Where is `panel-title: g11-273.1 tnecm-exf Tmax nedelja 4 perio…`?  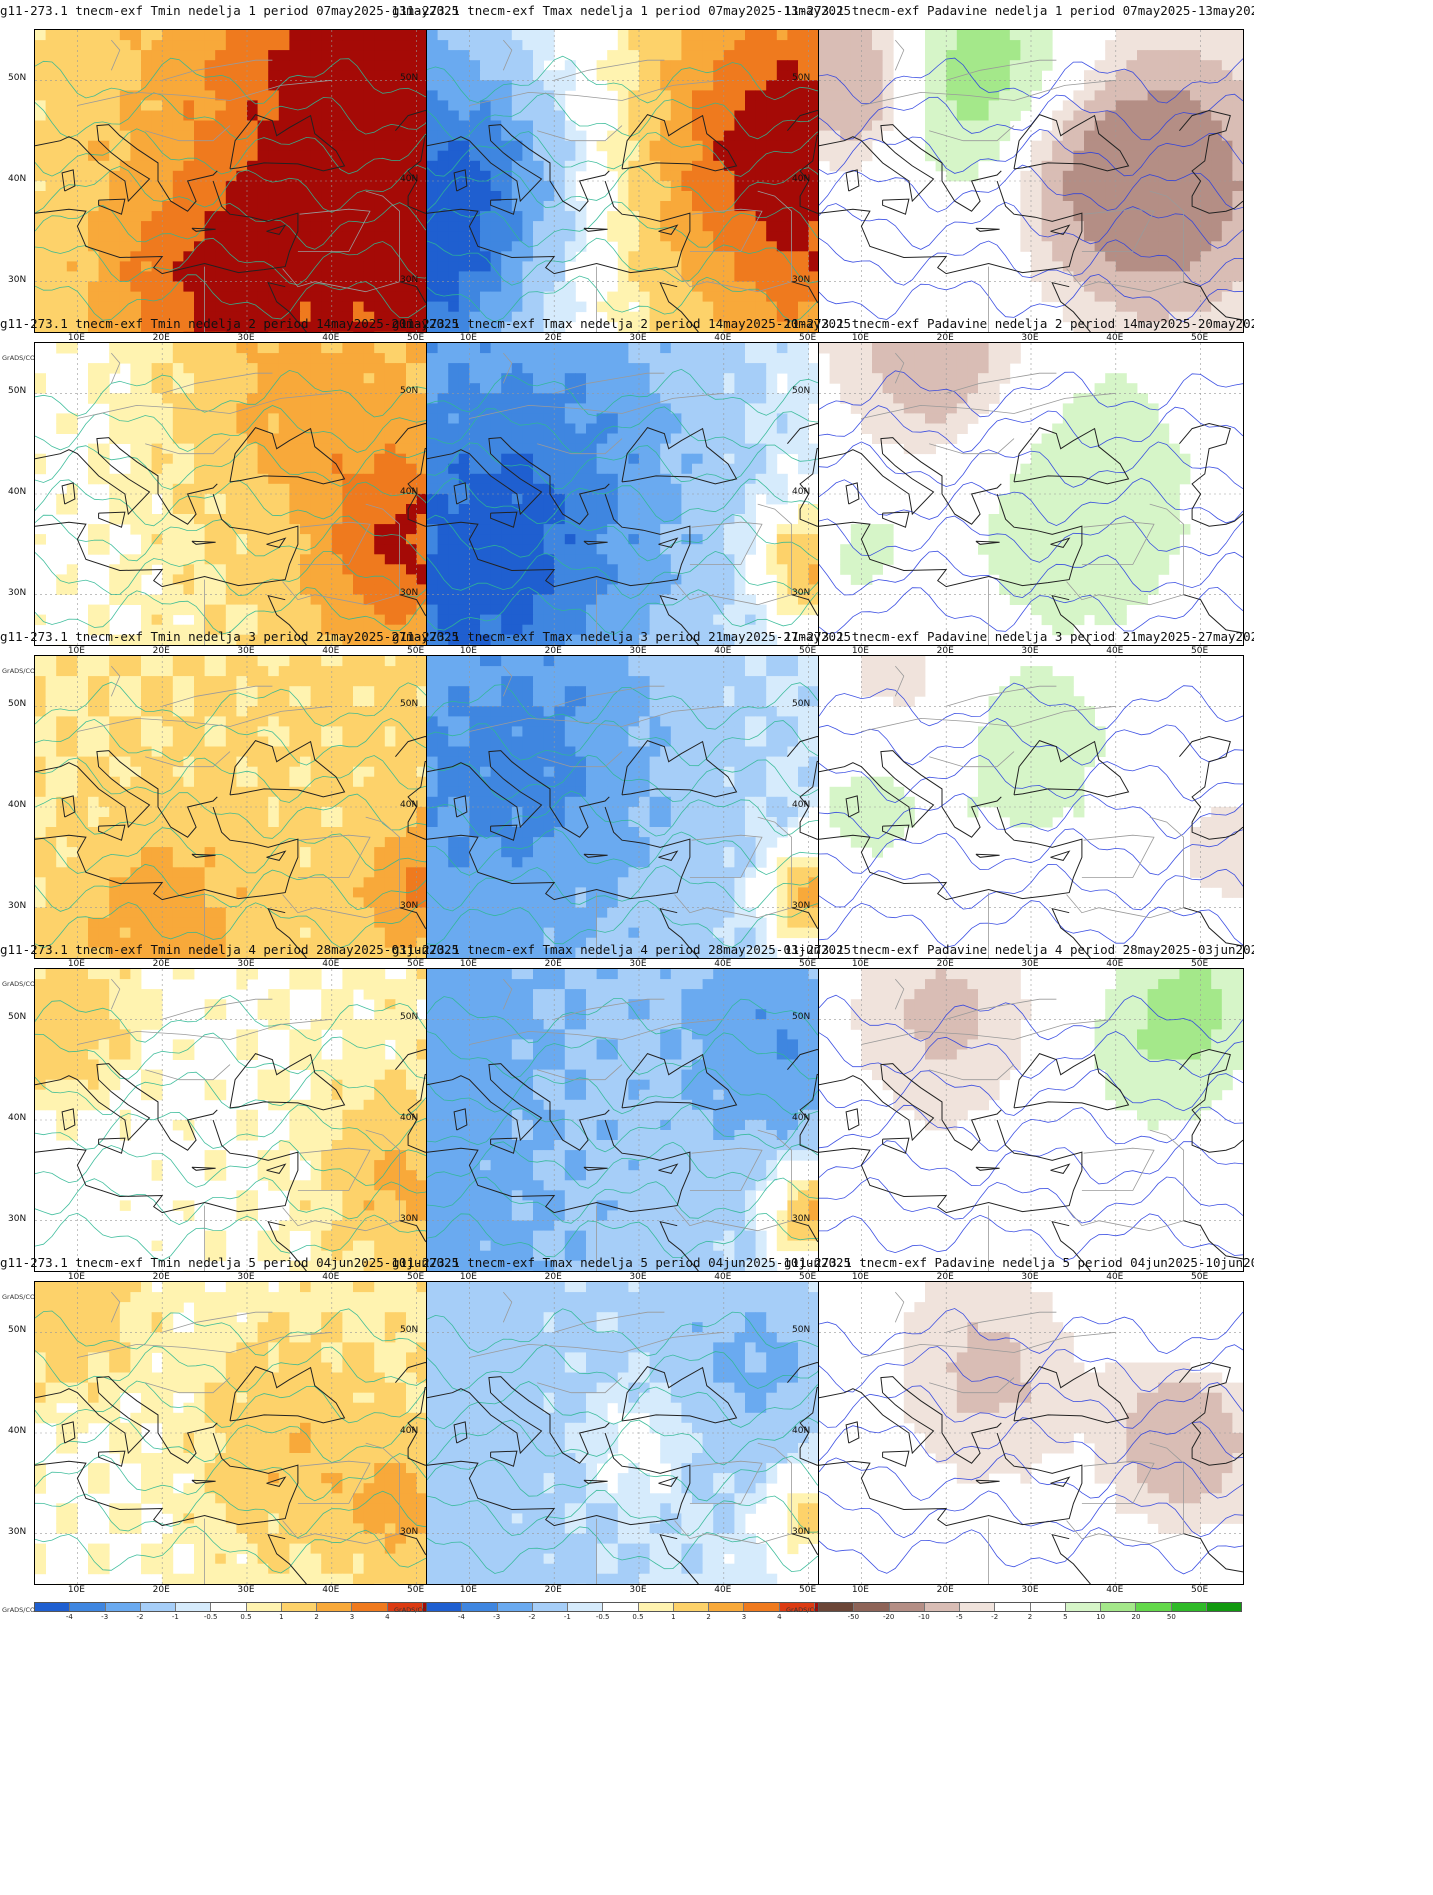 panel-title: g11-273.1 tnecm-exf Tmax nedelja 4 perio… is located at coordinates (622, 949).